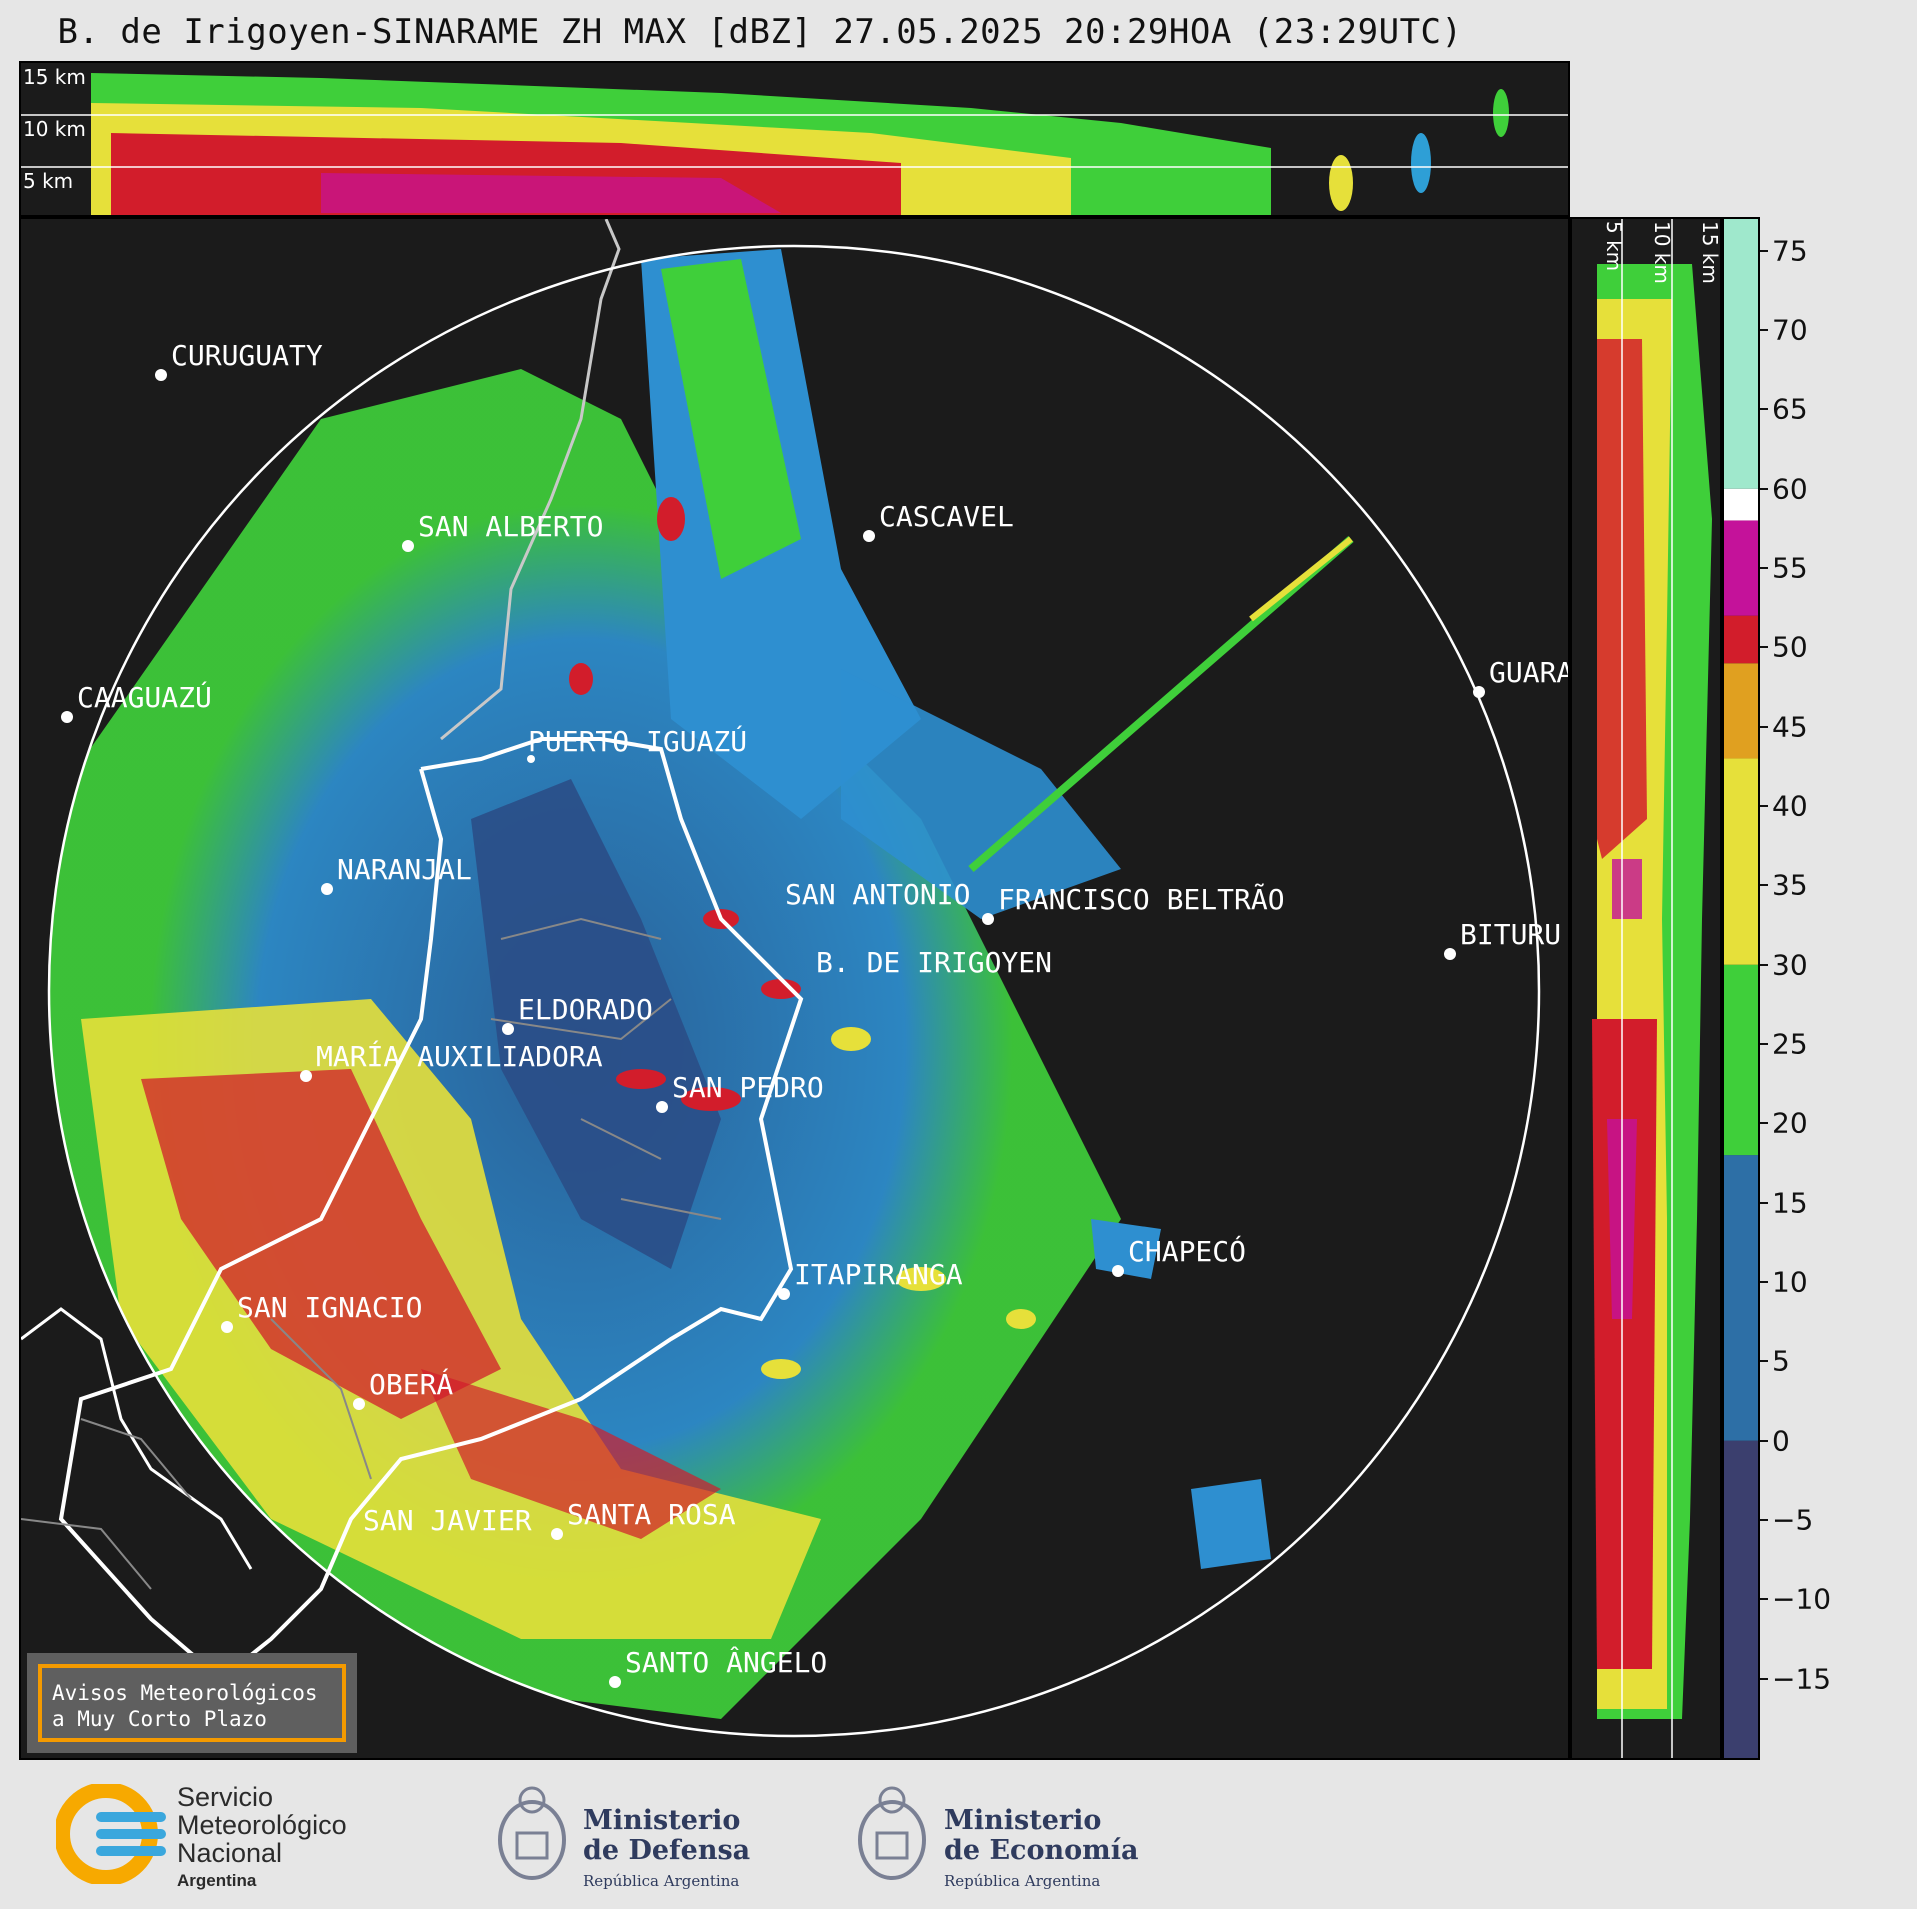  What do you see at coordinates (1450, 954) in the screenshot?
I see `city-marker-bituru` at bounding box center [1450, 954].